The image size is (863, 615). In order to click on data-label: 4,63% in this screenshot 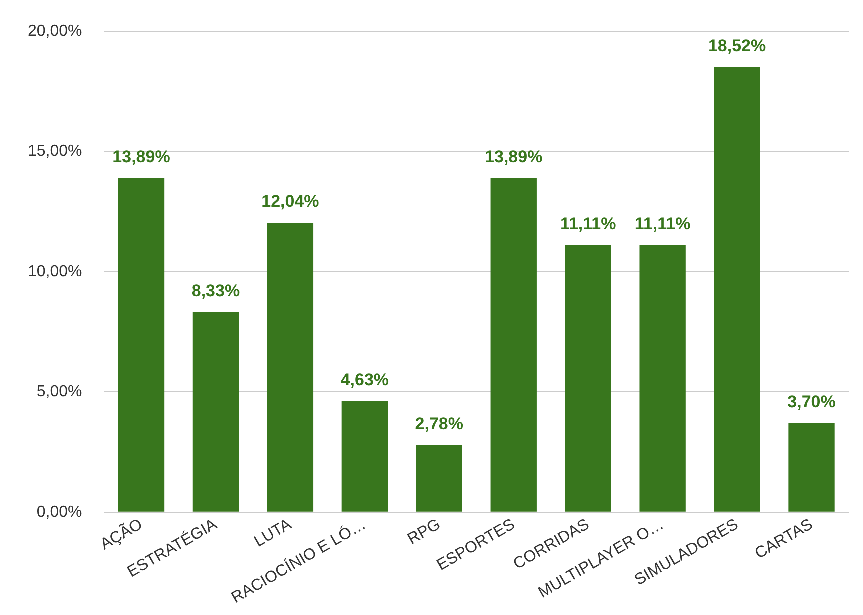, I will do `click(365, 380)`.